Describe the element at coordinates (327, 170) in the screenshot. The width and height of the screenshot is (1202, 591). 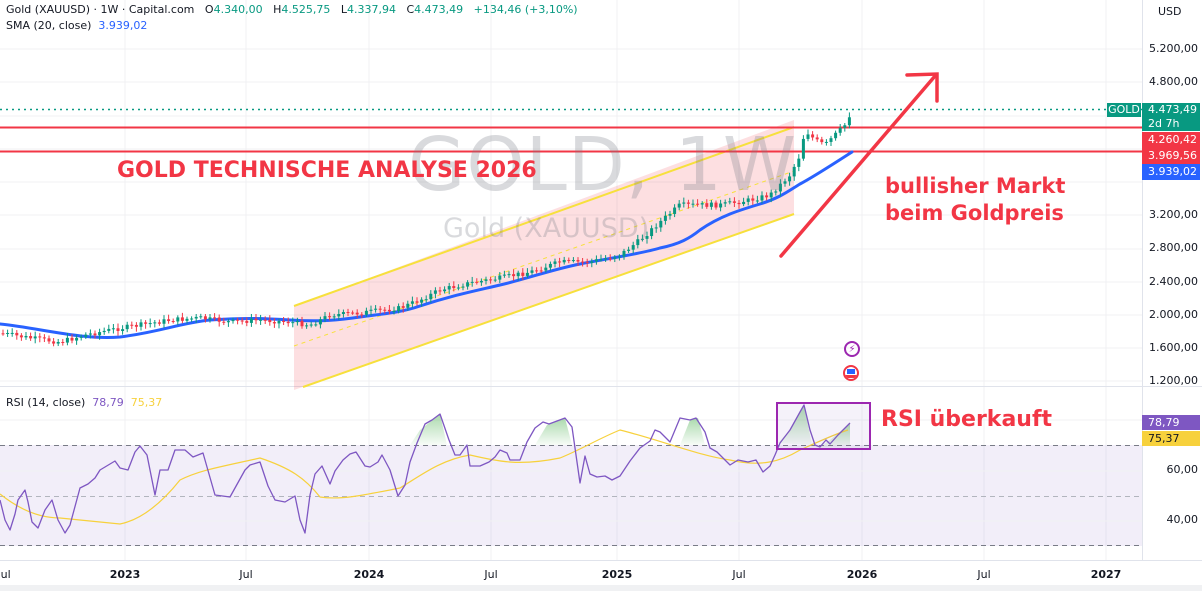
I see `analysis-title: GOLD TECHNISCHE ANALYSE 2026` at that location.